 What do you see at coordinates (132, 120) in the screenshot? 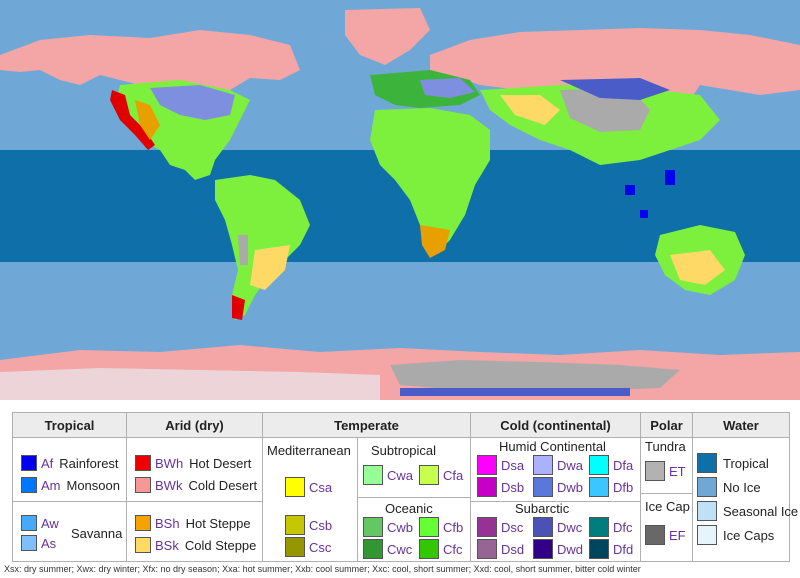
I see `north-america-west-desert` at bounding box center [132, 120].